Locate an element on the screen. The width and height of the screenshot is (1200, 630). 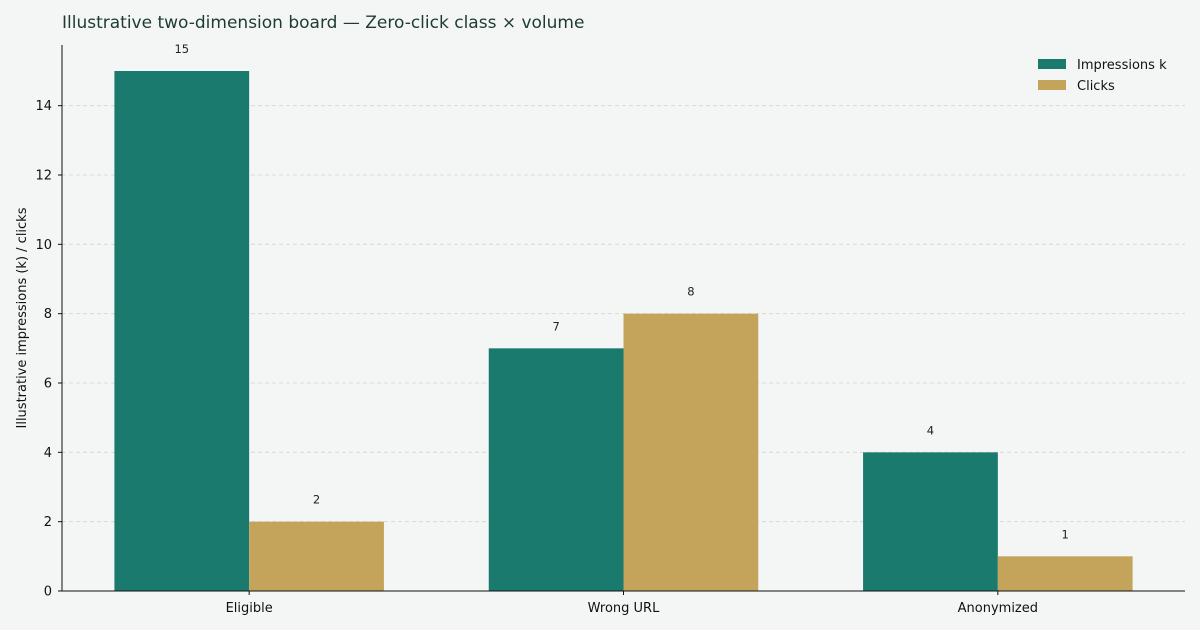
legend-label: Impressions k is located at coordinates (1122, 65).